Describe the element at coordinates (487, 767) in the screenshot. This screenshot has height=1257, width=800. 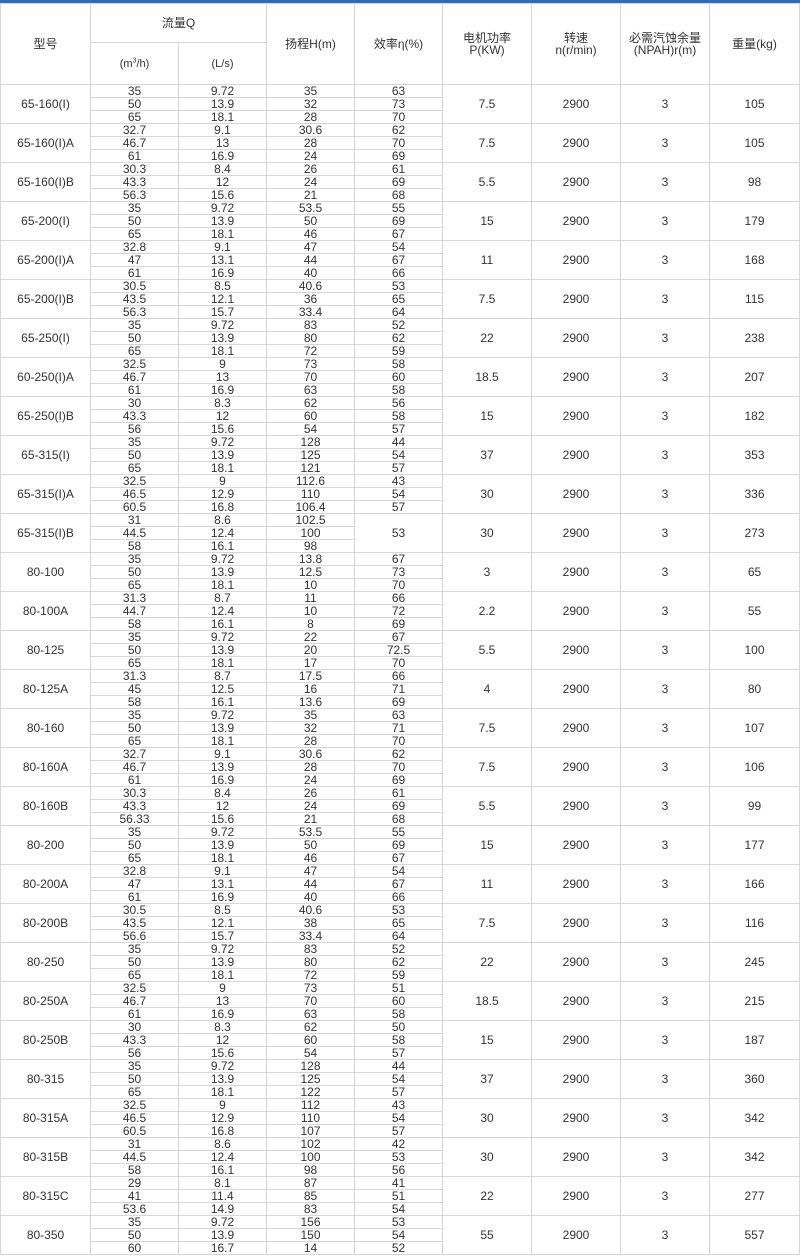
I see `power-cell: 7.5` at that location.